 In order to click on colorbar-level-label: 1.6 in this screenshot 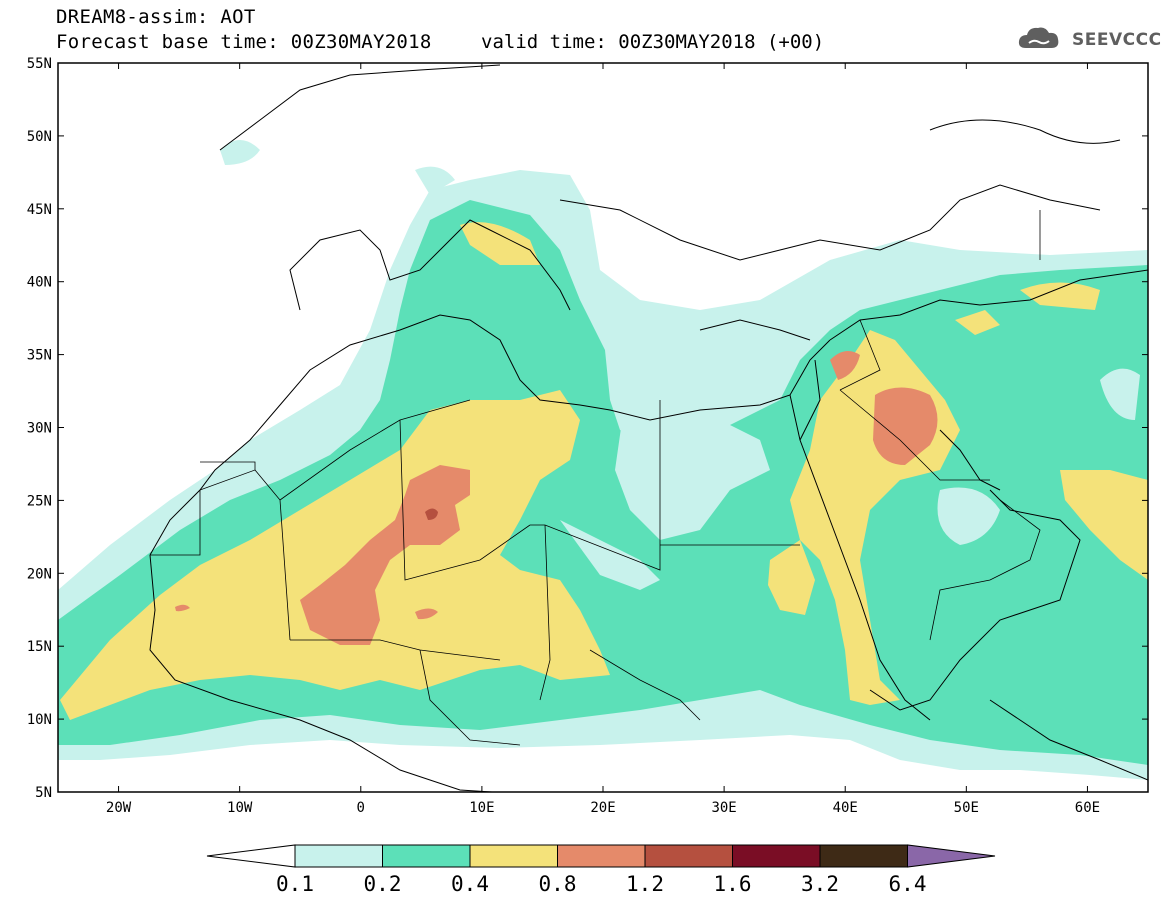, I will do `click(732, 884)`.